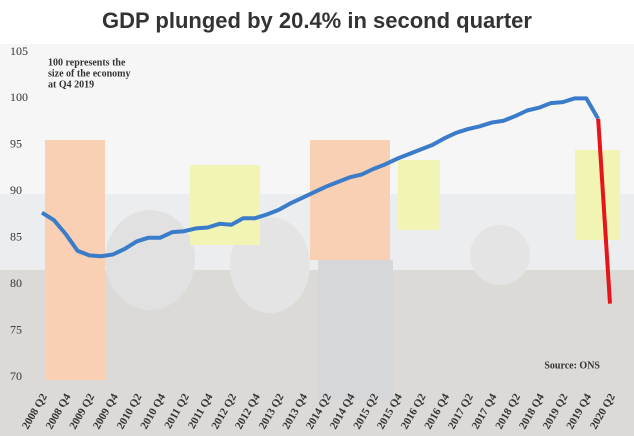 This screenshot has width=634, height=436. Describe the element at coordinates (89, 73) in the screenshot. I see `annotation: size of the economy` at that location.